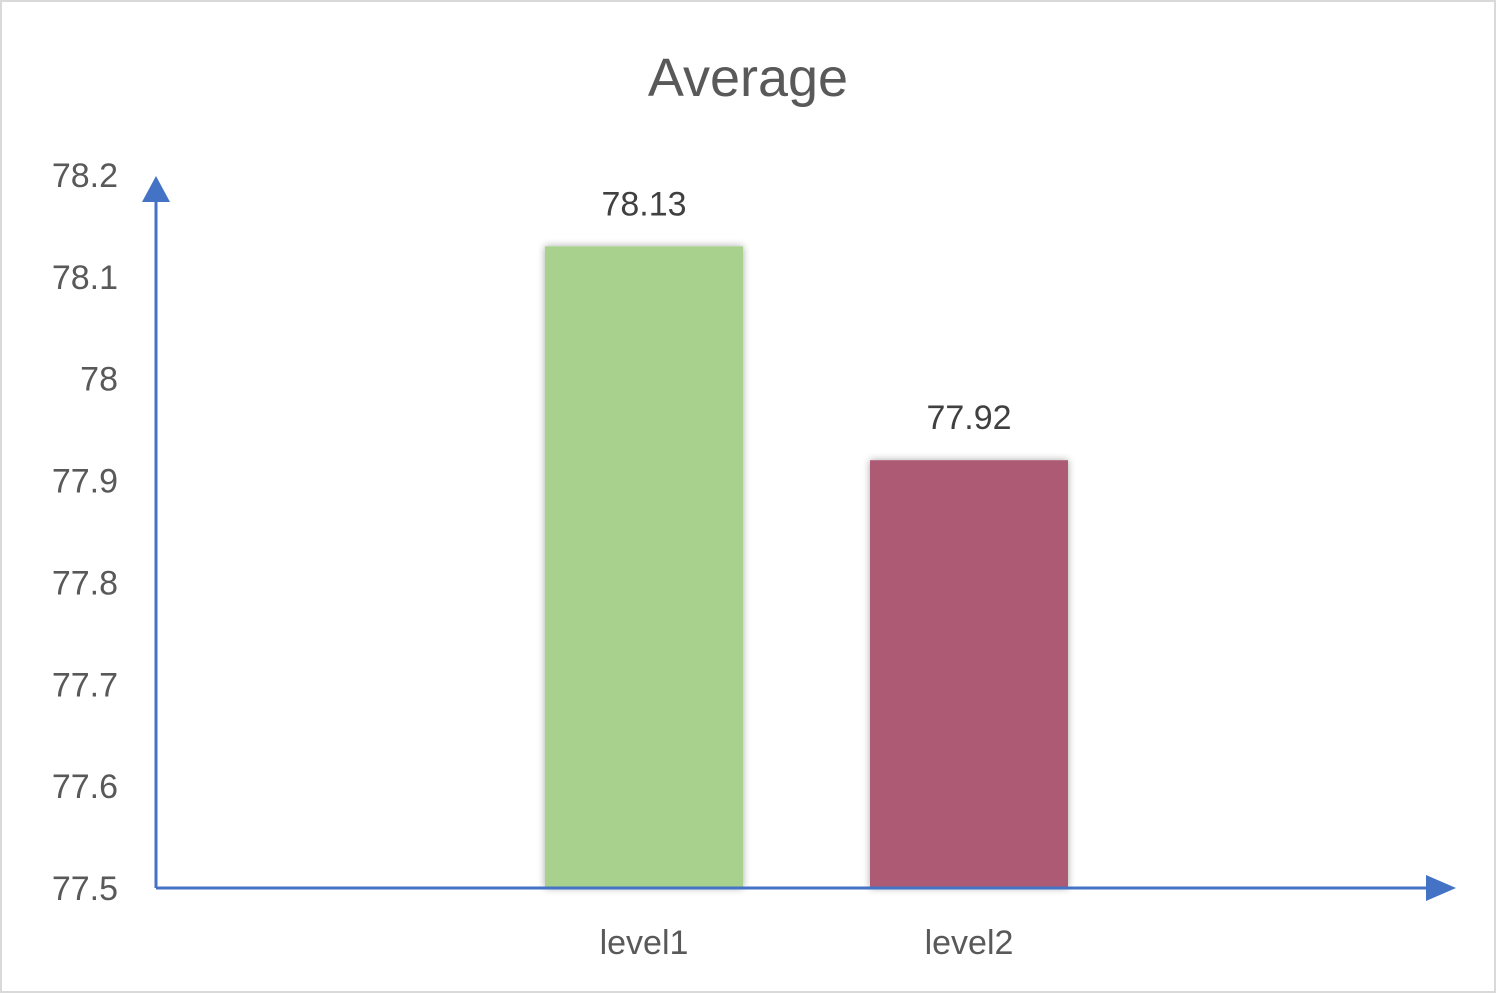 The image size is (1496, 993). I want to click on bar-level2, so click(969, 674).